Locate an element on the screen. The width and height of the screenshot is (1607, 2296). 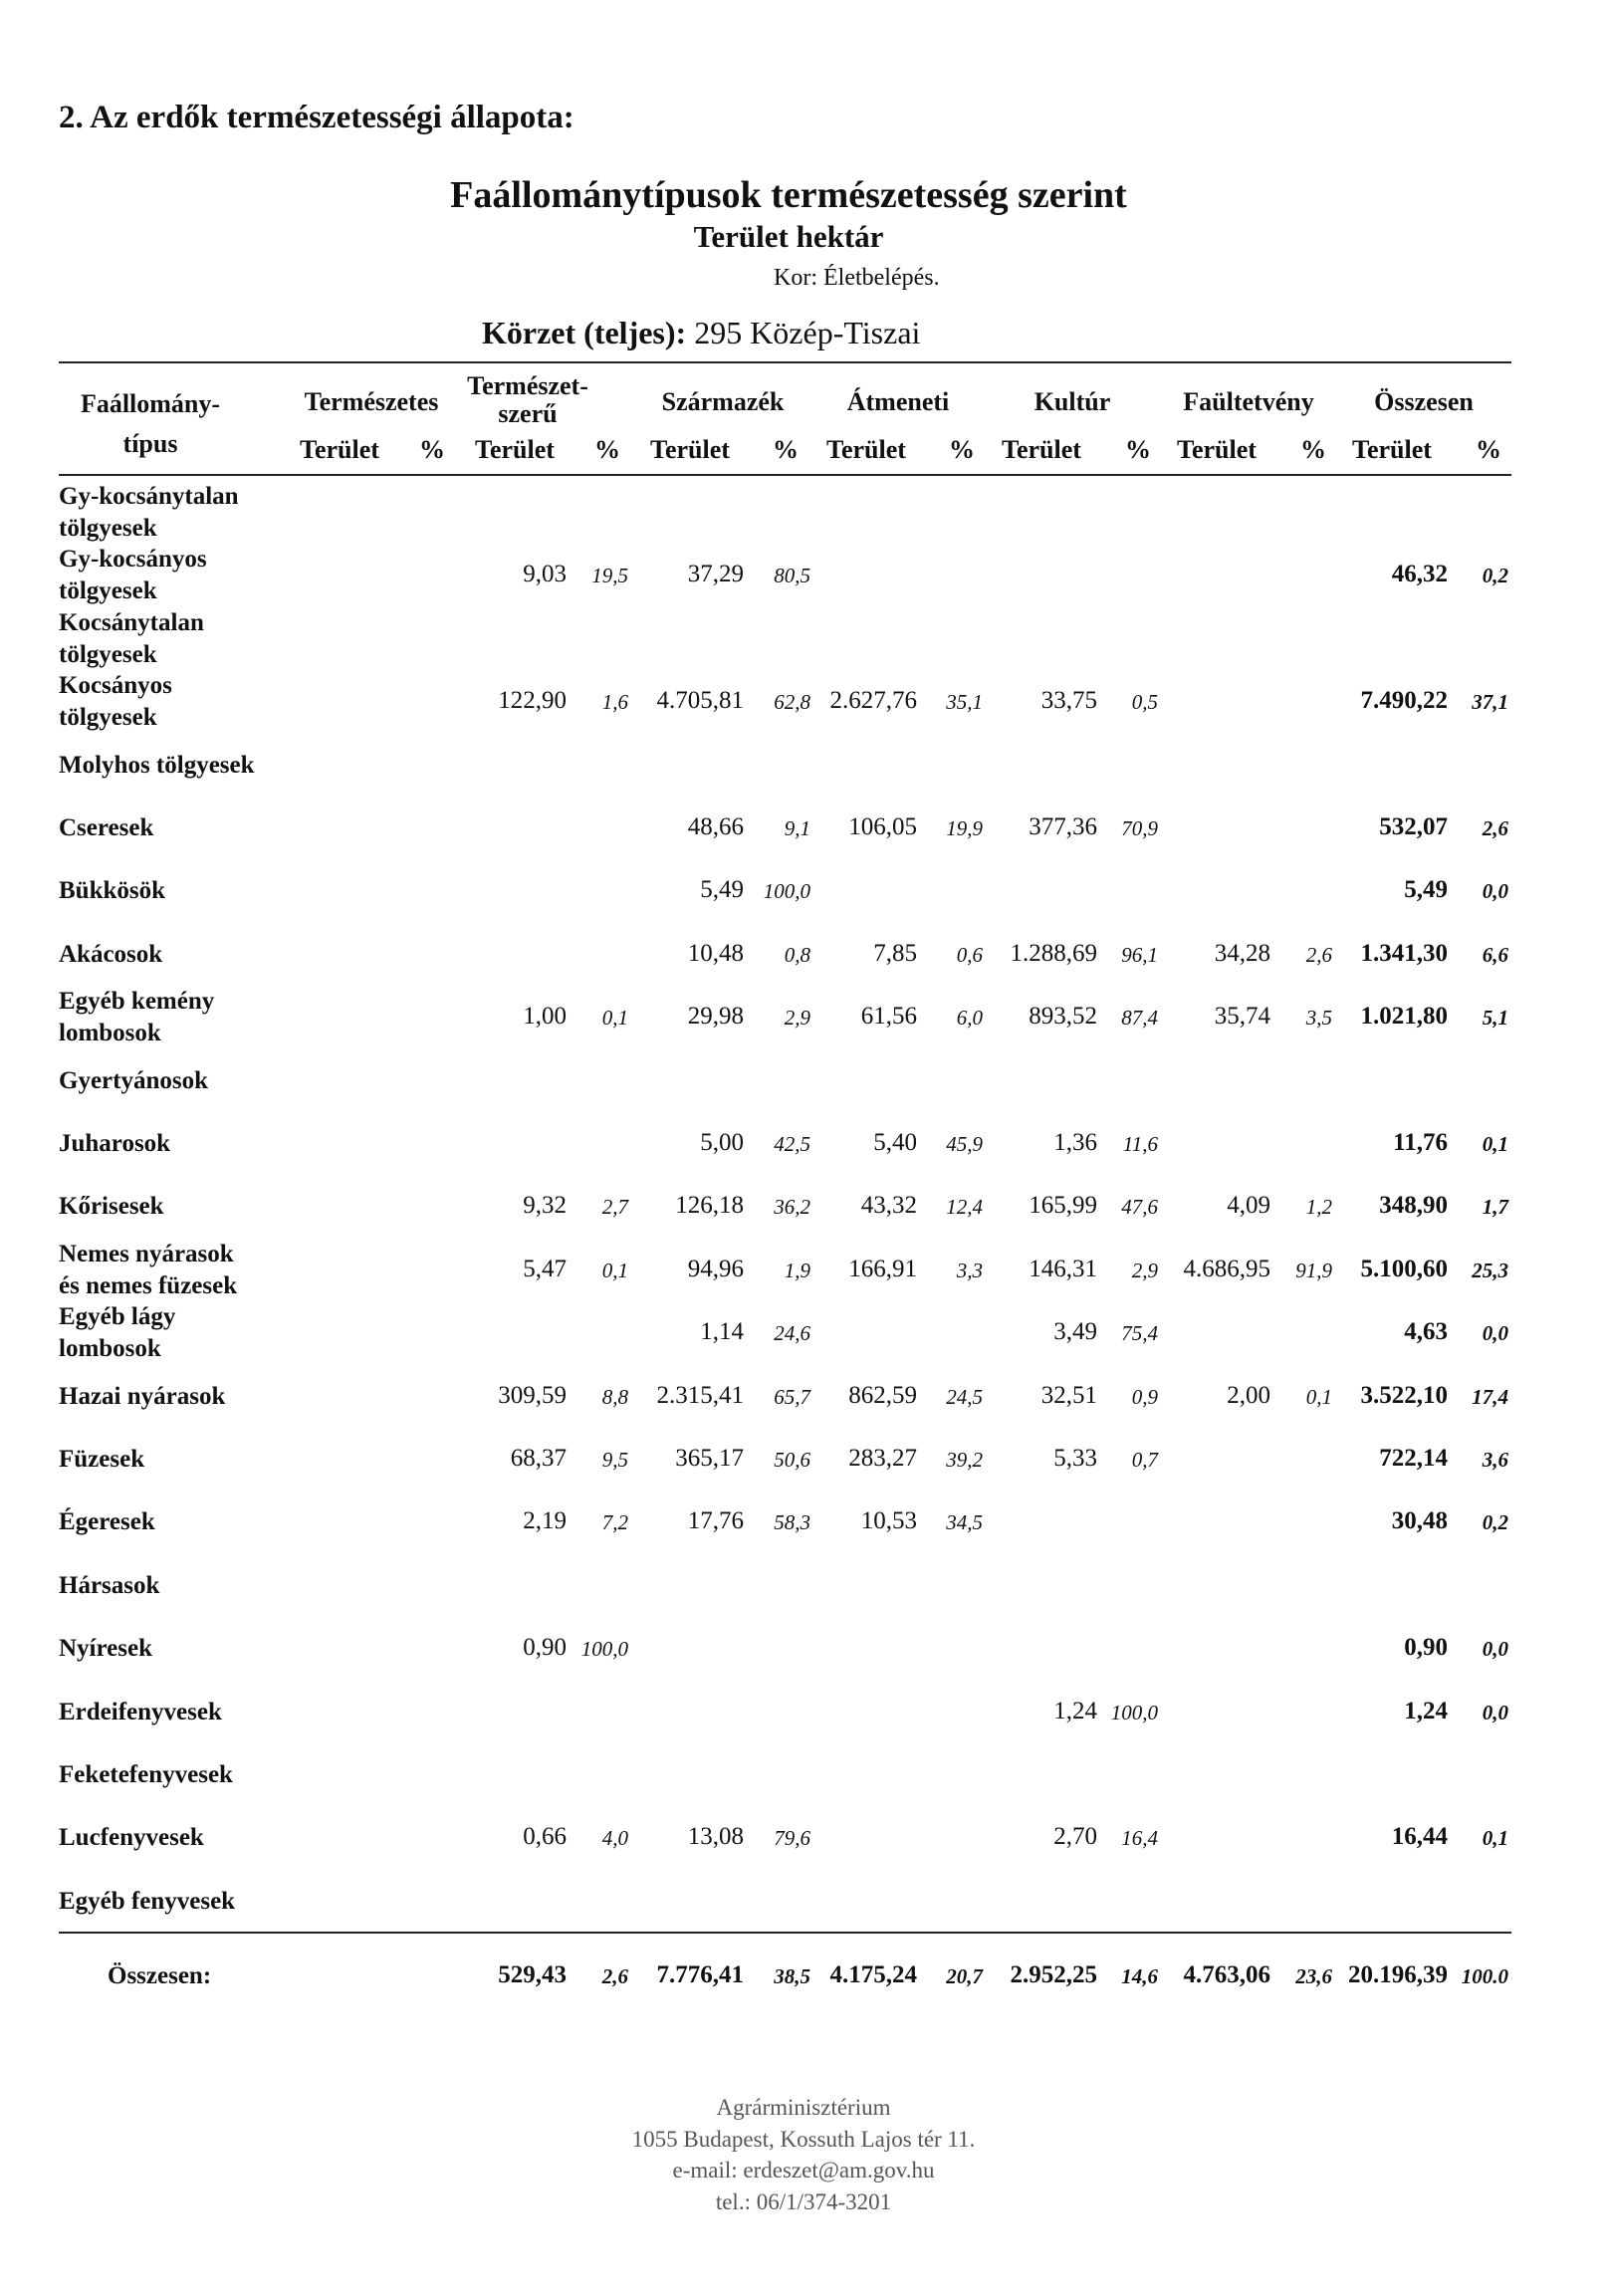
row-label: Gyertyánosok is located at coordinates (133, 1080).